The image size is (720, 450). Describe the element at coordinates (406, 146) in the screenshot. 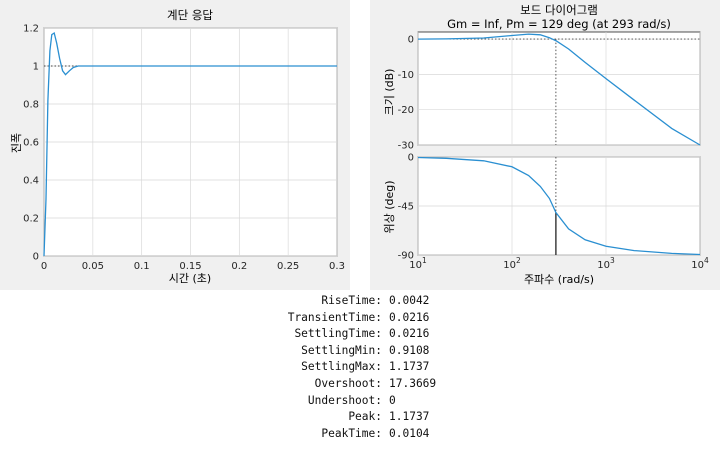

I see `bode-magnitude-y-tick-label: -30` at that location.